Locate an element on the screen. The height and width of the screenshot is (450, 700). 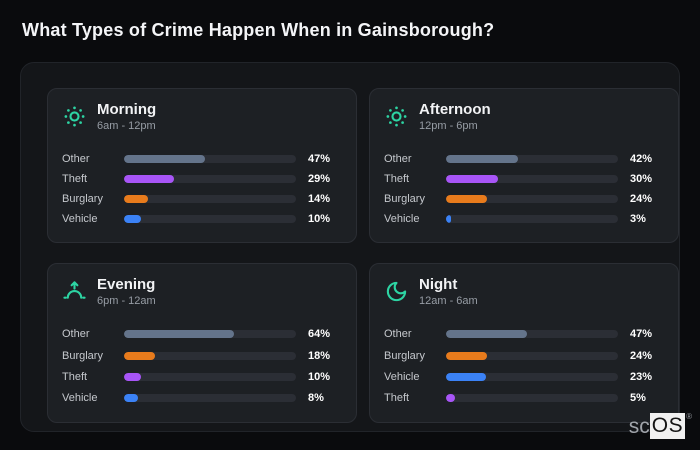
card-header-text: Afternoon 12pm - 6pm is located at coordinates (455, 116).